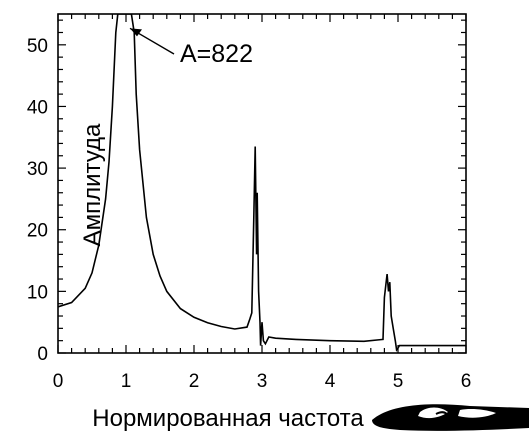 The width and height of the screenshot is (529, 439). I want to click on y-tick-label: 0, so click(42, 354).